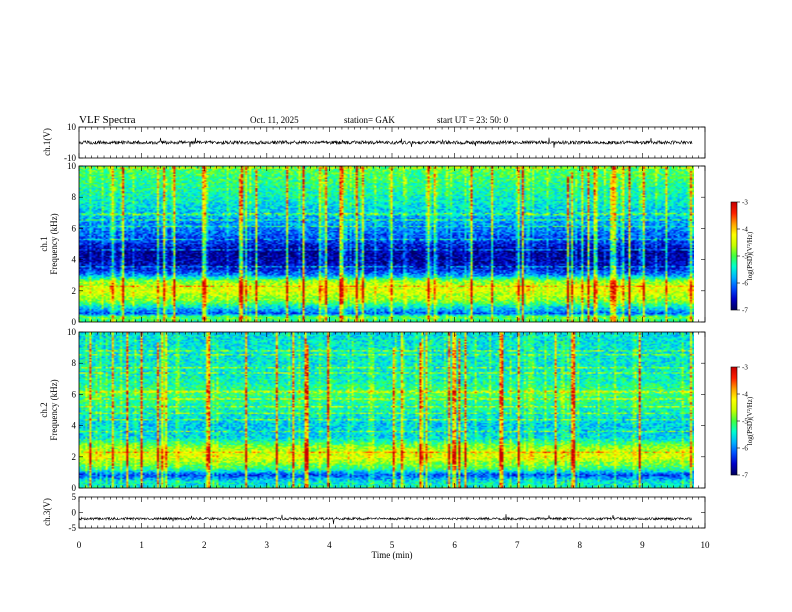 Image resolution: width=792 pixels, height=612 pixels. I want to click on x-tick-label: 4, so click(329, 545).